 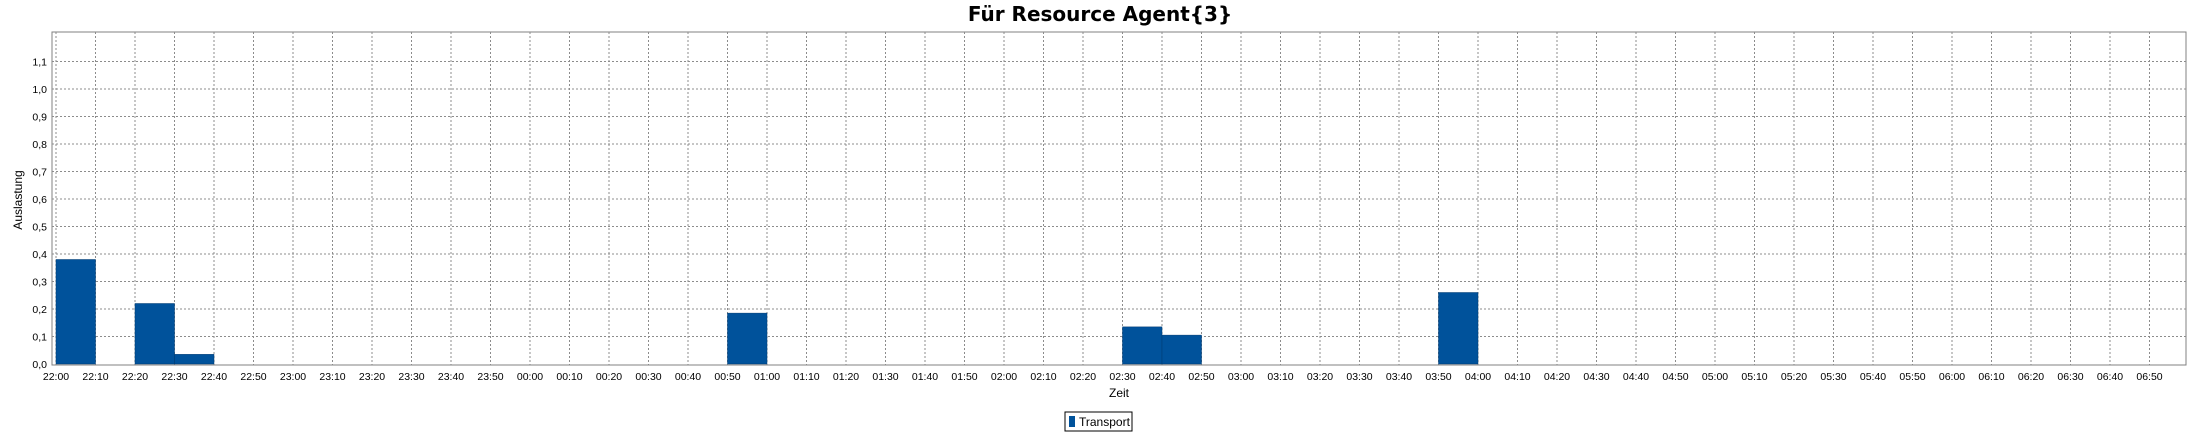 I want to click on x-tick-label: 04:50, so click(x=1675, y=377).